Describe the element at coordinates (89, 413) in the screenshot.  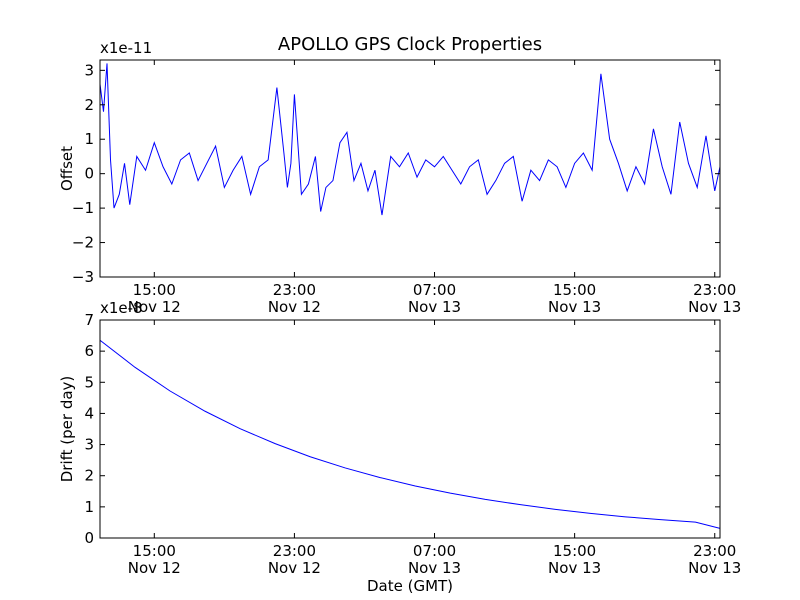
I see `y-tick-label: 4` at that location.